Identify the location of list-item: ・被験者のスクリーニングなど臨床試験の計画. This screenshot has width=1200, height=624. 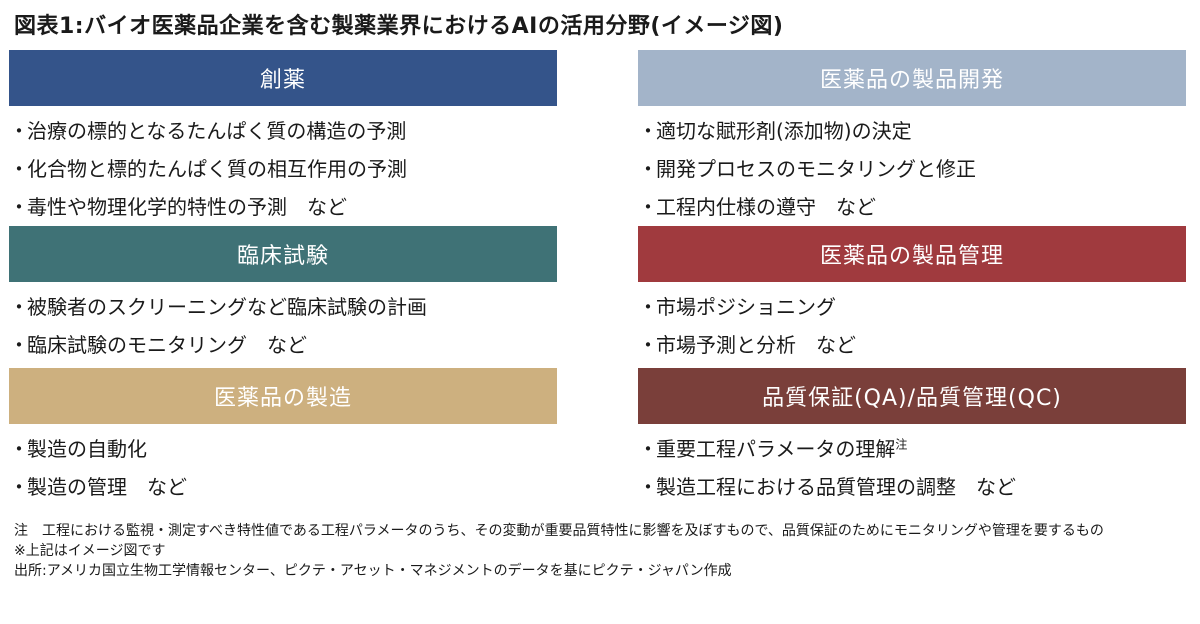
(283, 305).